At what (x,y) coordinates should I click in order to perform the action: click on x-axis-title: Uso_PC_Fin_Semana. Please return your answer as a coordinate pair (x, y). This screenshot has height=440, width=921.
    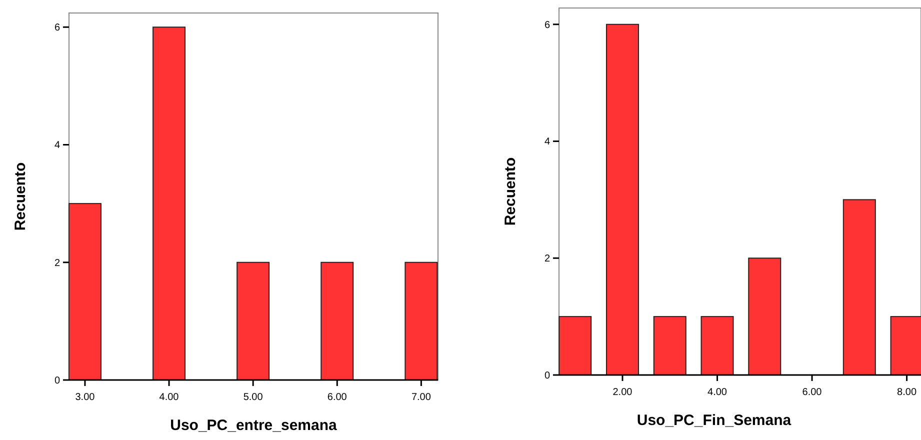
    Looking at the image, I should click on (714, 420).